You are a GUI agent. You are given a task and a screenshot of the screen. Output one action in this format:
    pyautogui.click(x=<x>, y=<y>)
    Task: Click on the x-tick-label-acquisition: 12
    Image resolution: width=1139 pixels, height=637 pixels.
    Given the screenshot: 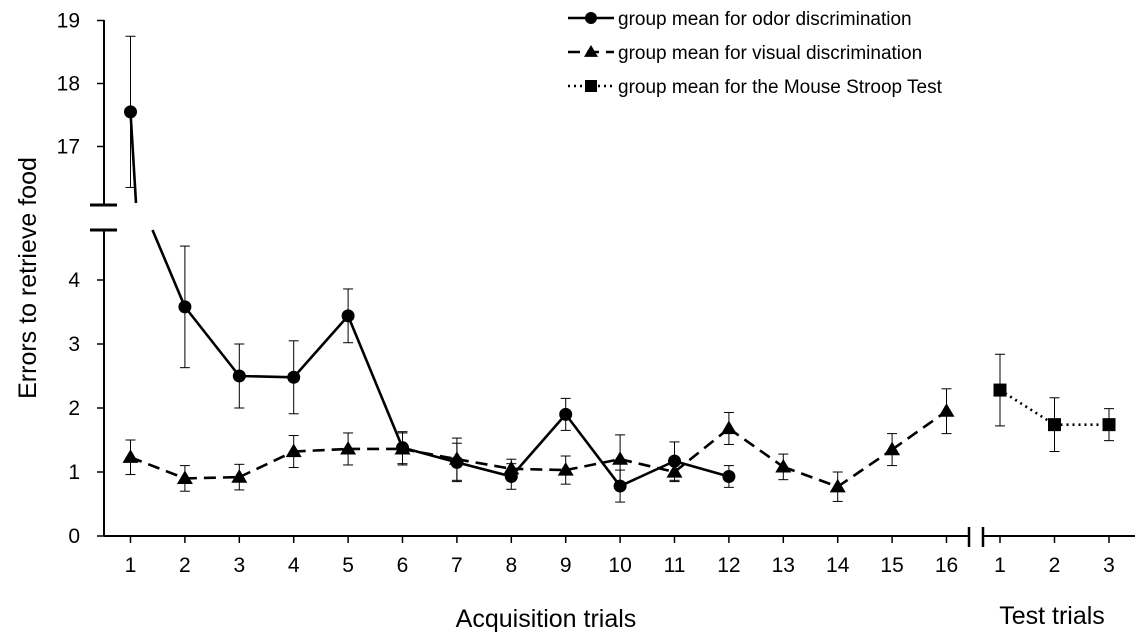 What is the action you would take?
    pyautogui.click(x=728, y=565)
    